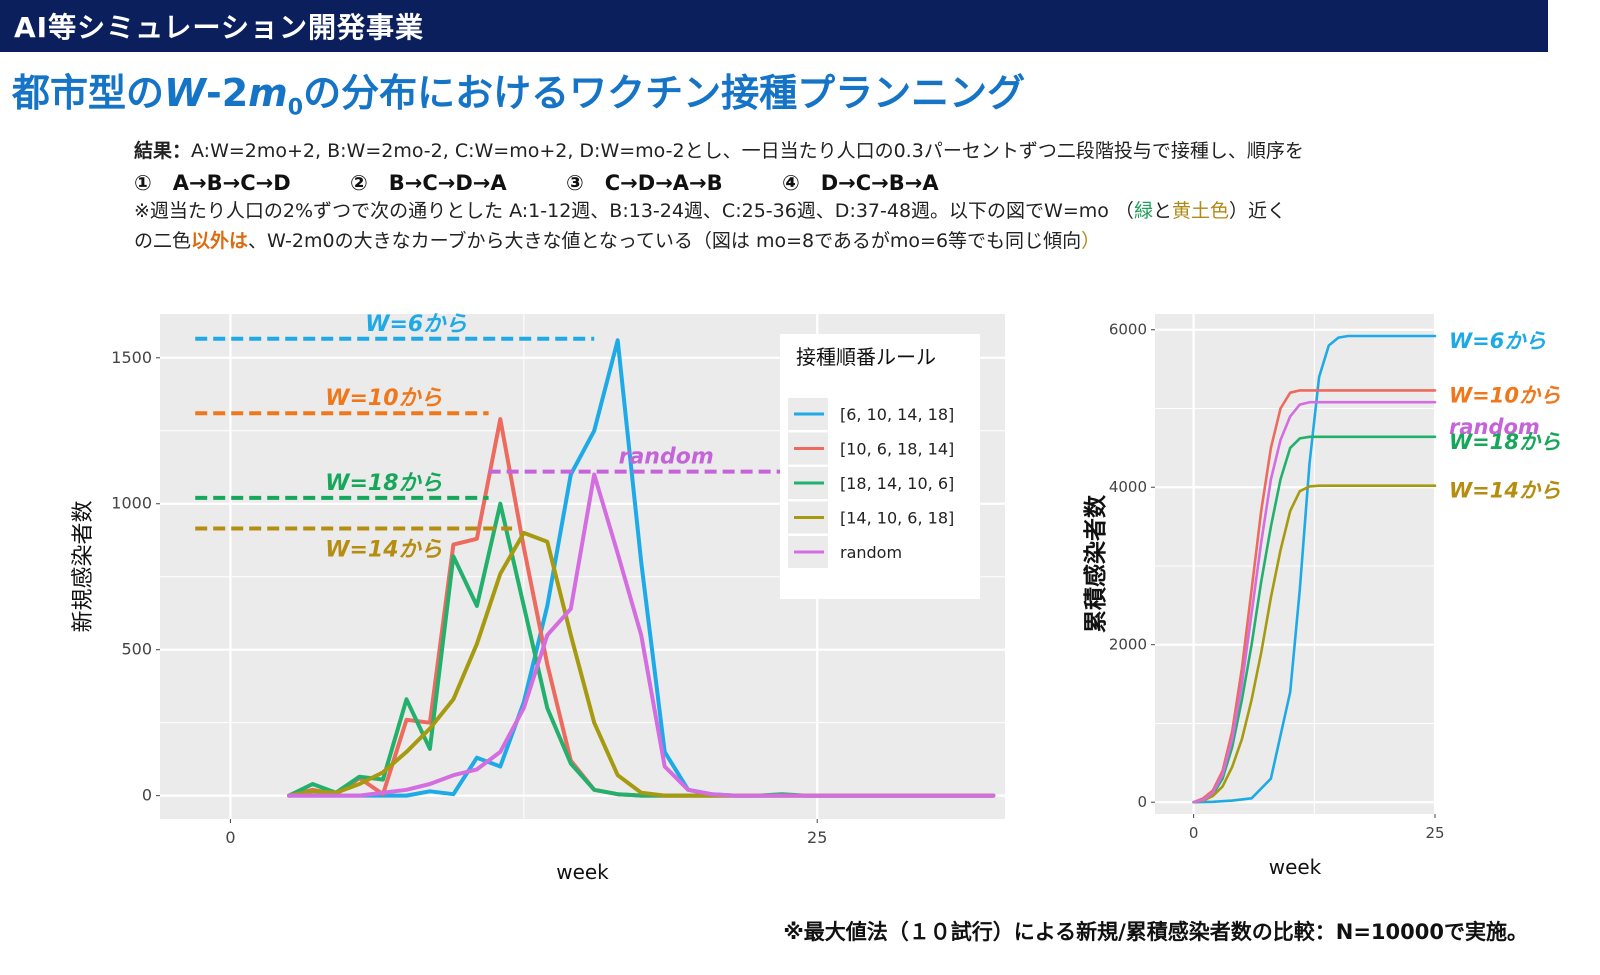  Describe the element at coordinates (428, 183) in the screenshot. I see `order-2: ② B→C→D→A` at that location.